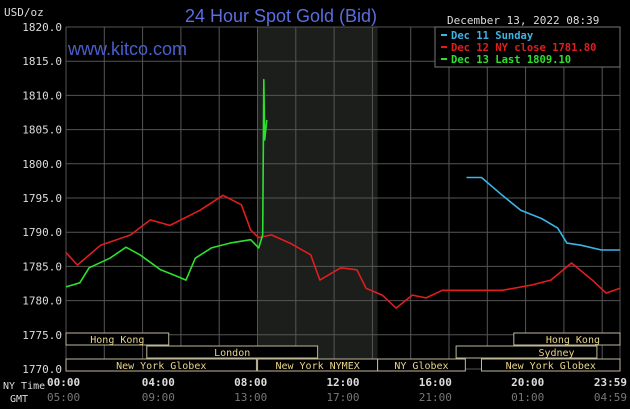  I want to click on x-tick-label-gmt: 17:00, so click(342, 397).